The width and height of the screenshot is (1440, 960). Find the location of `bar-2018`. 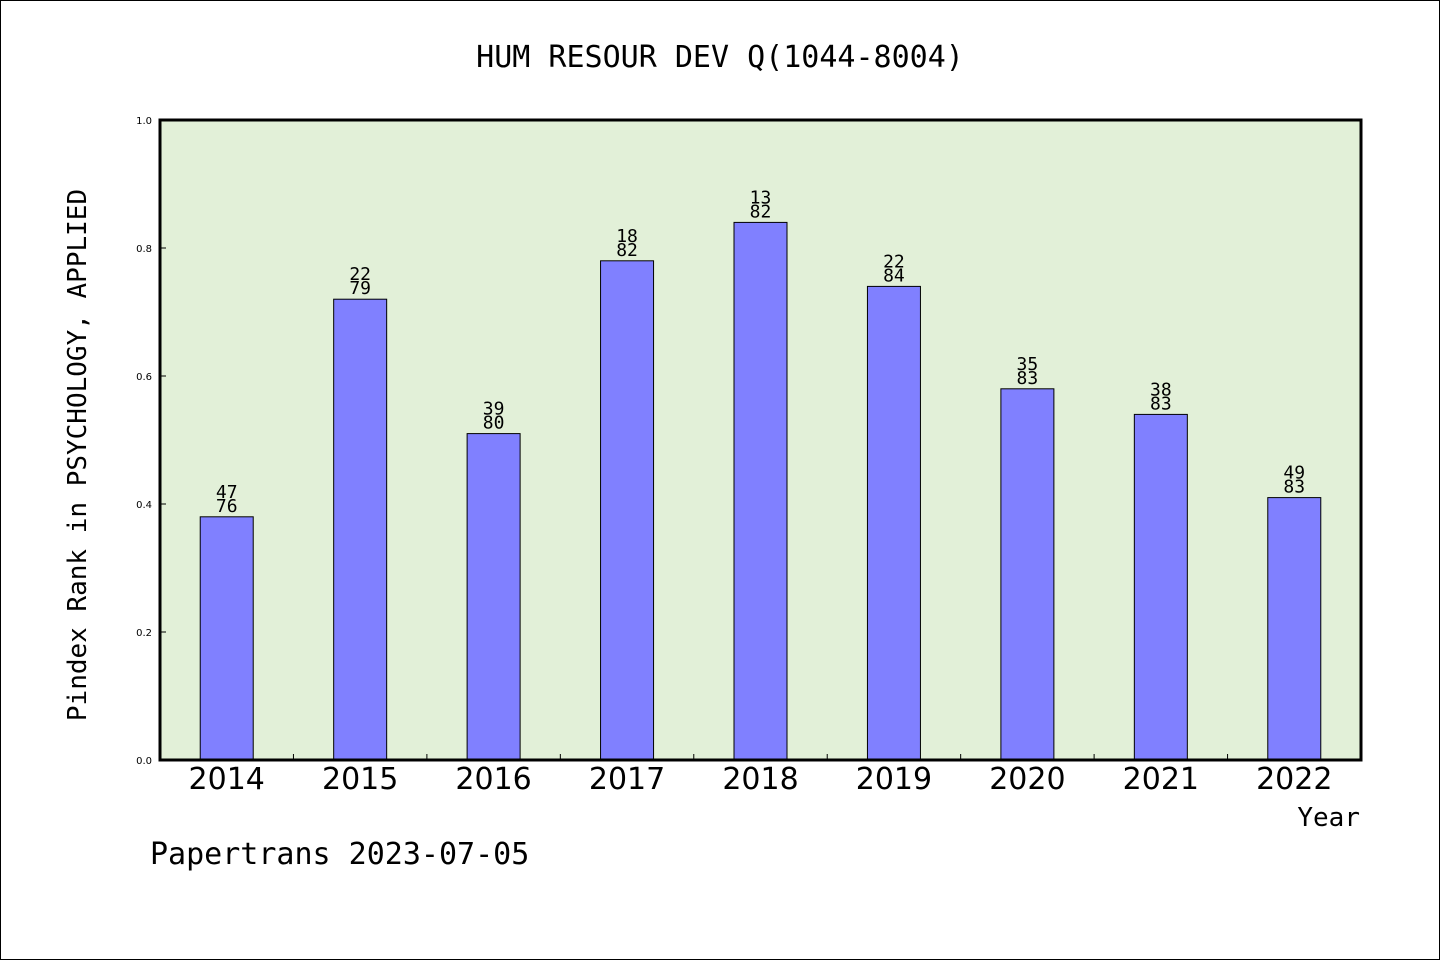

bar-2018 is located at coordinates (760, 491).